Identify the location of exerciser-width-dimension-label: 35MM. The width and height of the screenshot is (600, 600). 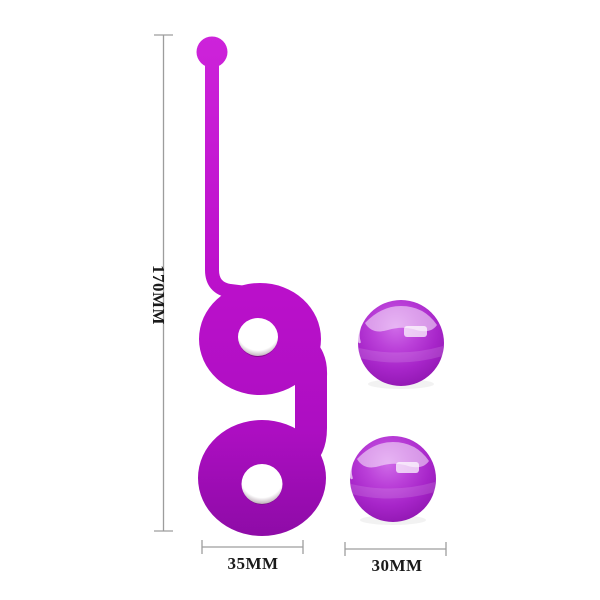
(253, 563).